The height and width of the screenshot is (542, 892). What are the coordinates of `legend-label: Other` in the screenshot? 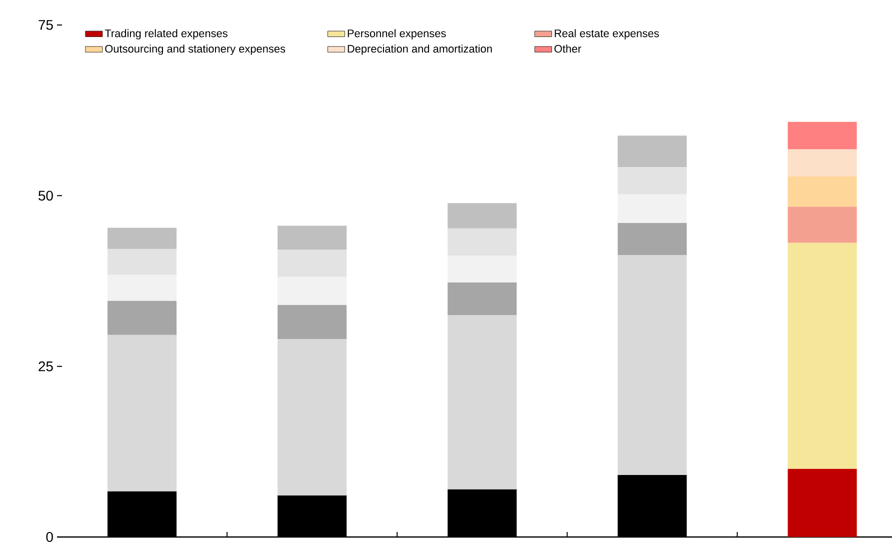 It's located at (568, 48).